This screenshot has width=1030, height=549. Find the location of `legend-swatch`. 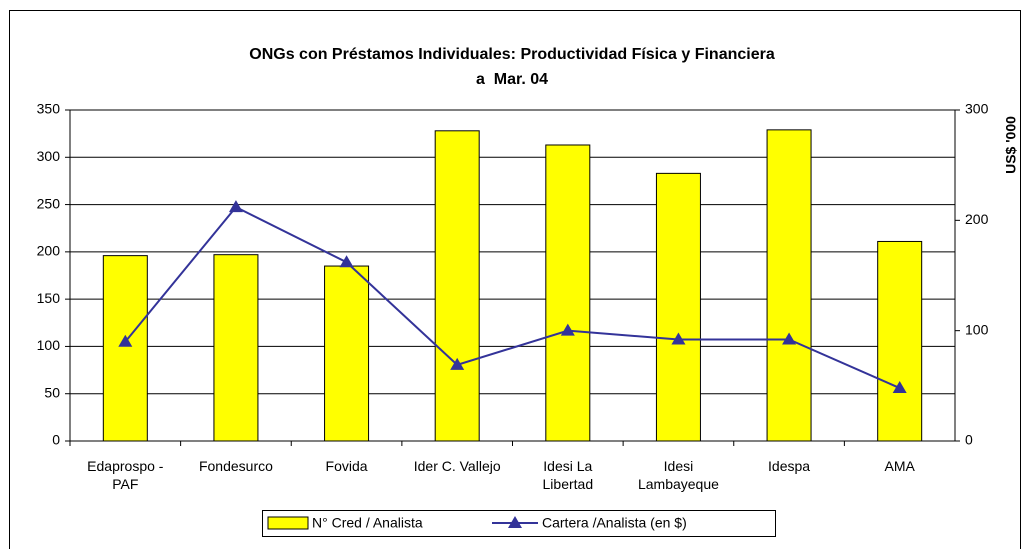

legend-swatch is located at coordinates (288, 523).